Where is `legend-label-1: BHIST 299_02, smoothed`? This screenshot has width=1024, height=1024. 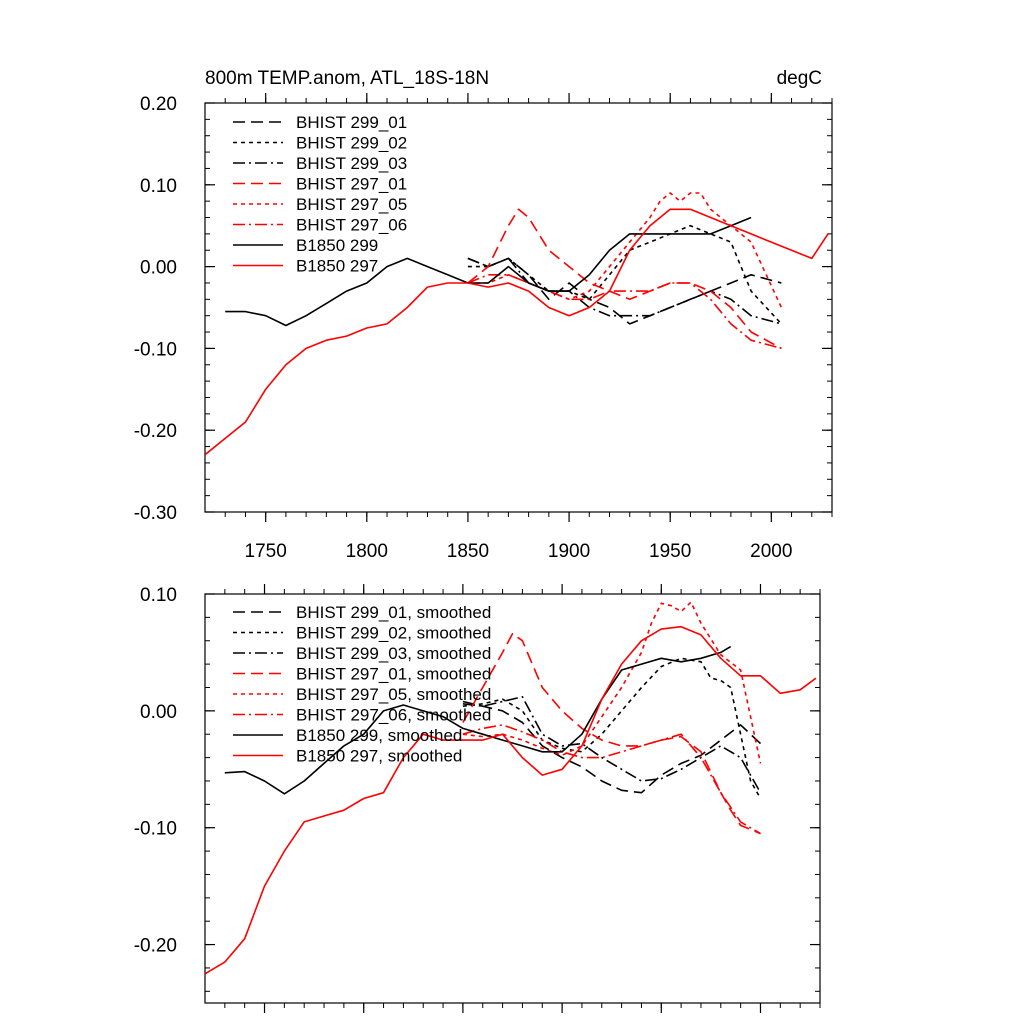
legend-label-1: BHIST 299_02, smoothed is located at coordinates (393, 633).